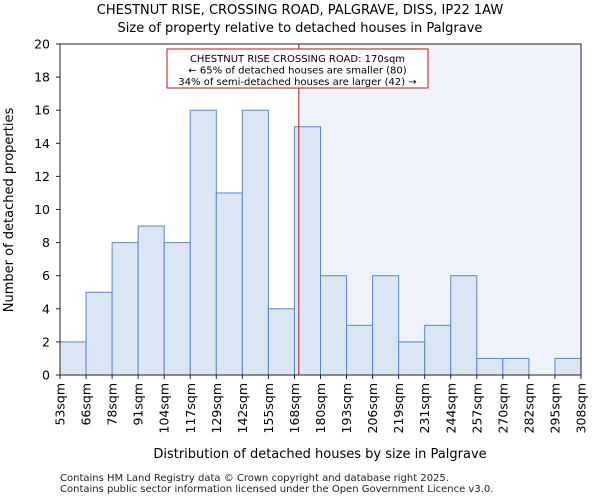  What do you see at coordinates (42, 143) in the screenshot?
I see `y-tick-label: 14` at bounding box center [42, 143].